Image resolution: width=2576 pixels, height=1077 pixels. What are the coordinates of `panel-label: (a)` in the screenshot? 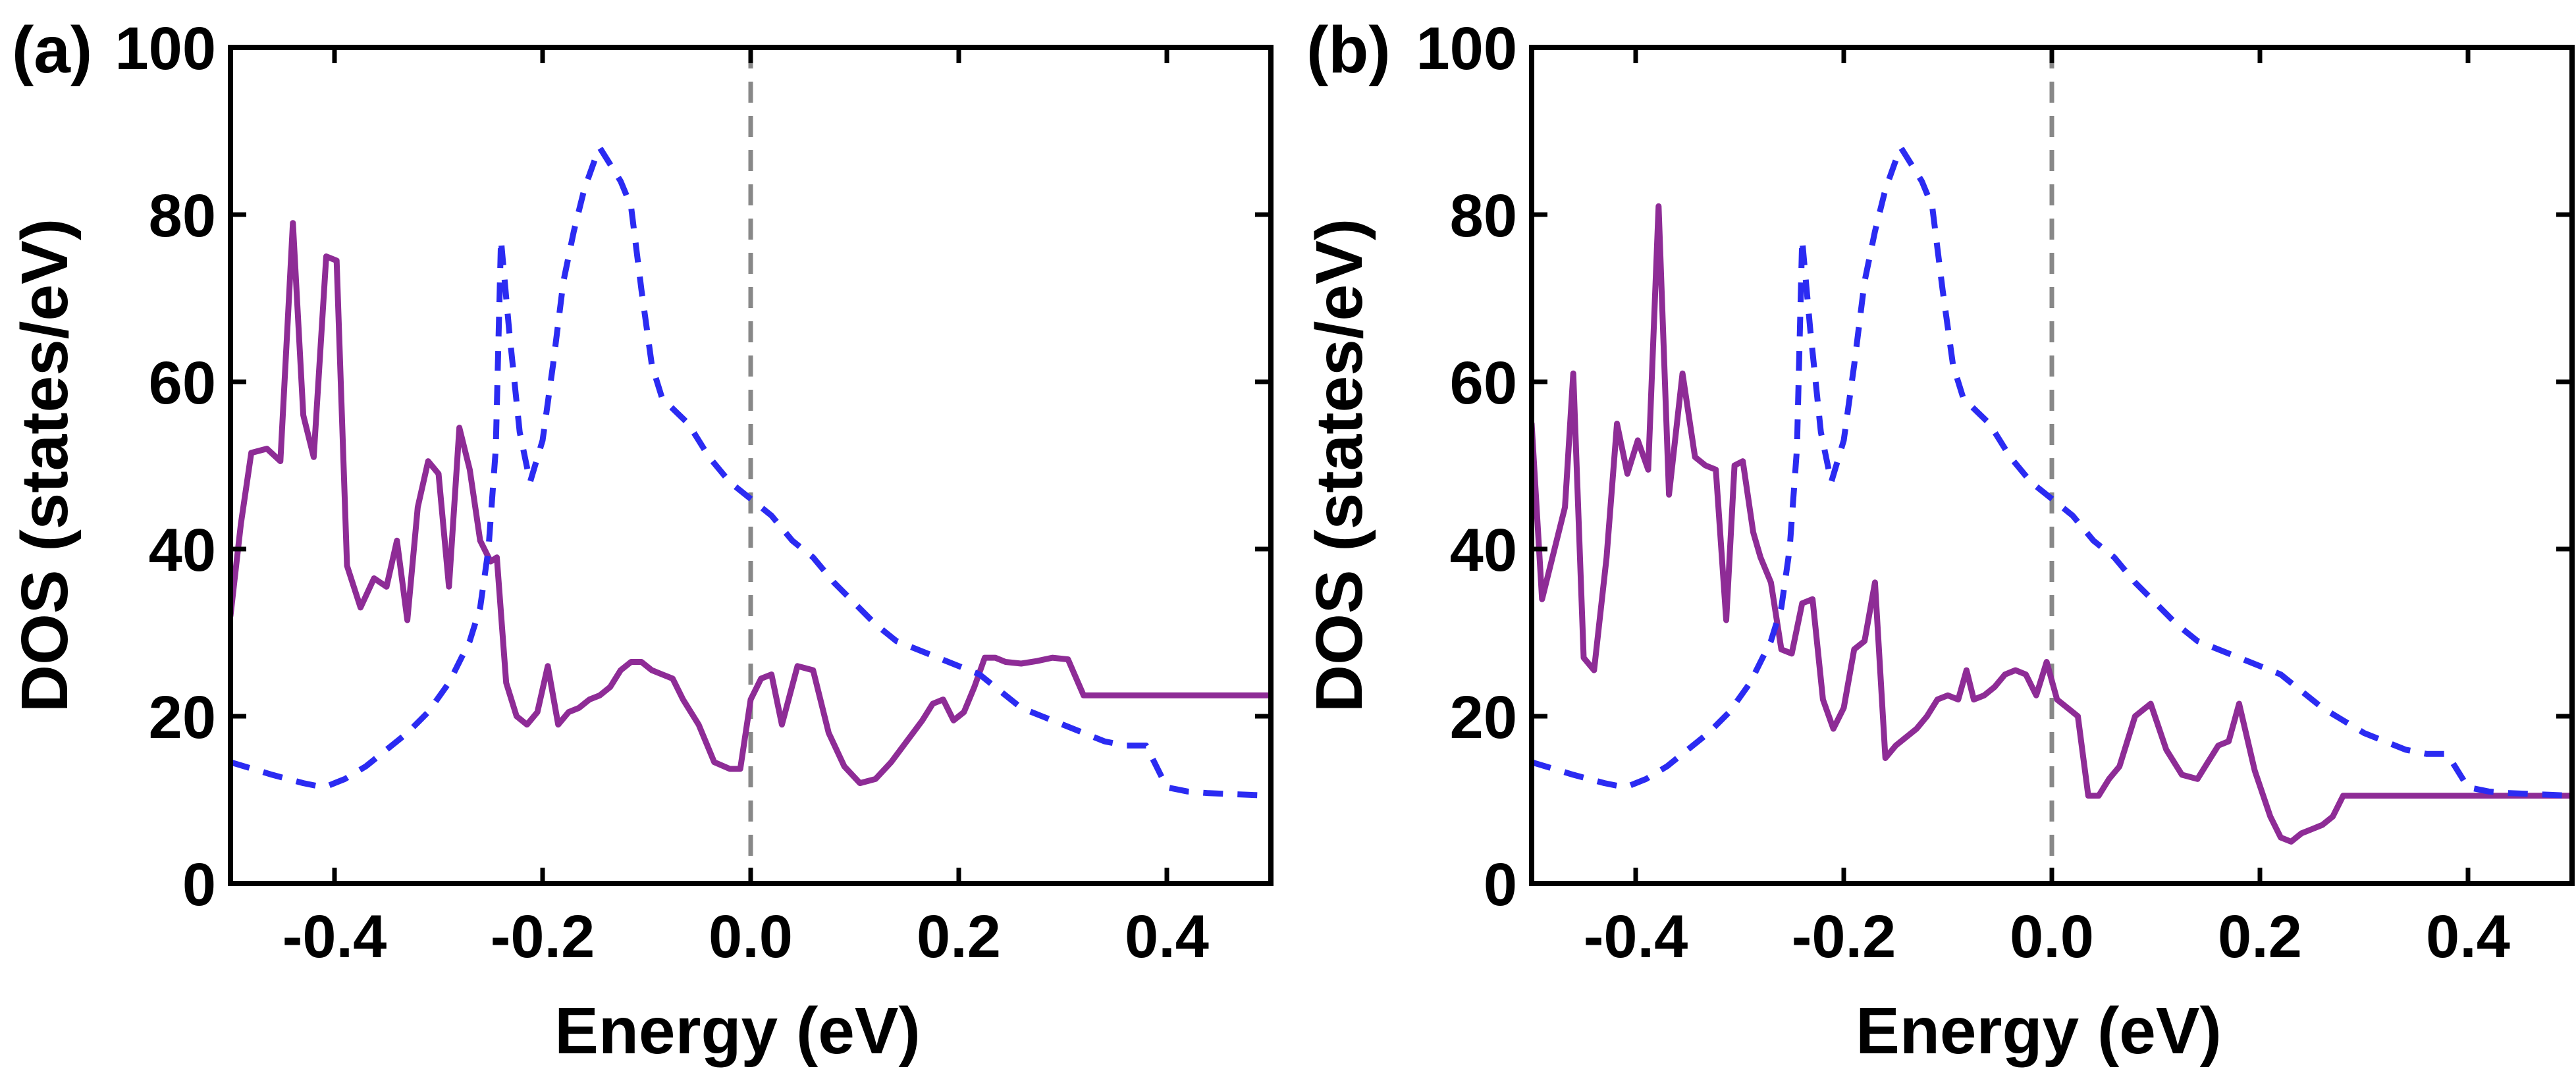 It's located at (52, 50).